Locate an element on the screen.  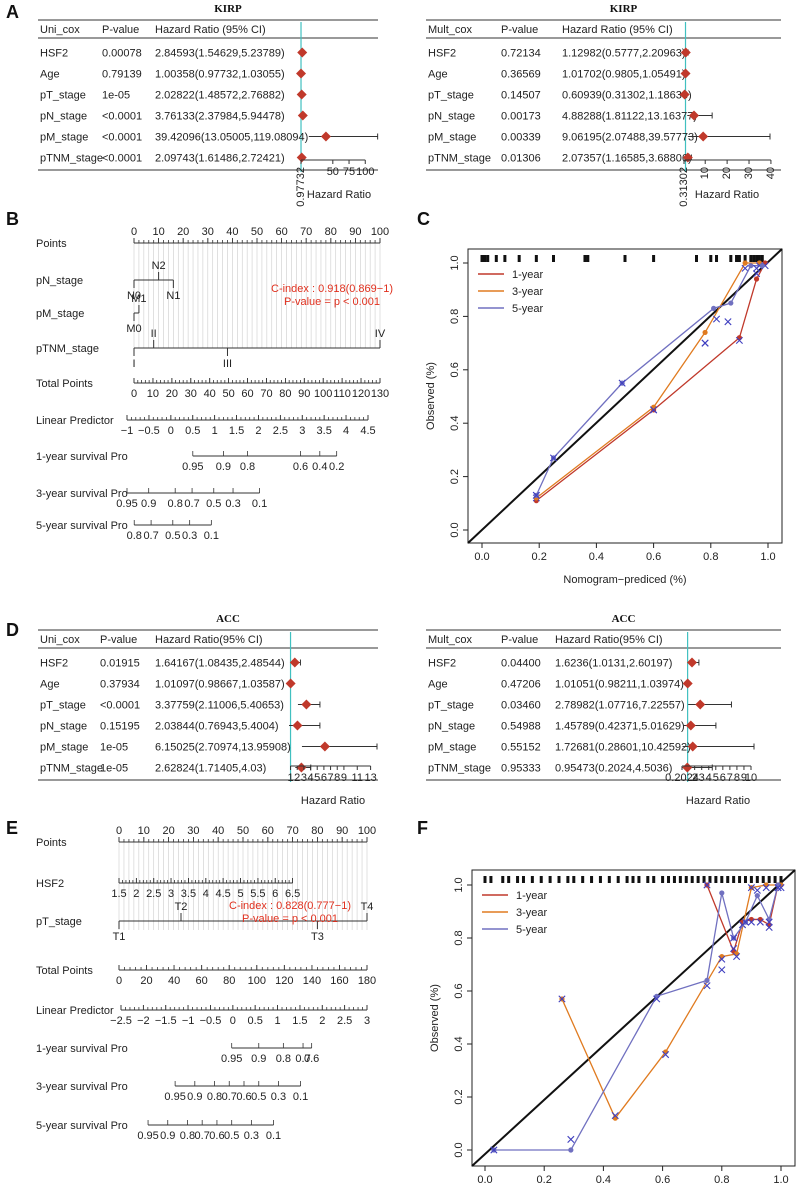
row-p-value: 0.72134 is located at coordinates (521, 54).